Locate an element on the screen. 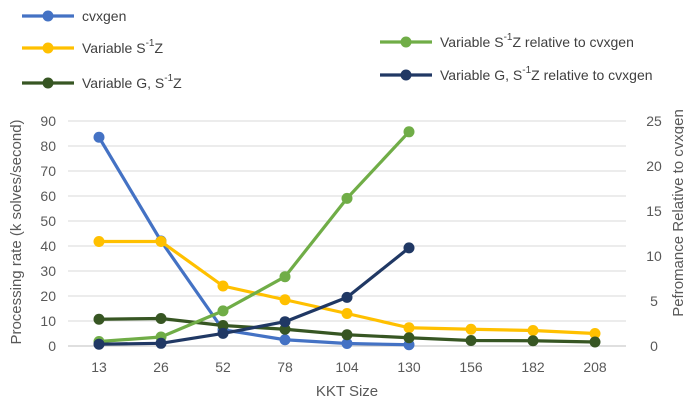 The height and width of the screenshot is (410, 684). x-tick-label: 13 is located at coordinates (99, 367).